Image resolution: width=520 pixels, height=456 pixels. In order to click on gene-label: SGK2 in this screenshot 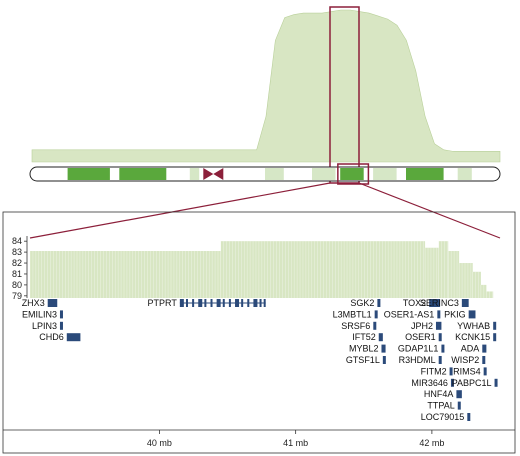, I will do `click(362, 303)`.